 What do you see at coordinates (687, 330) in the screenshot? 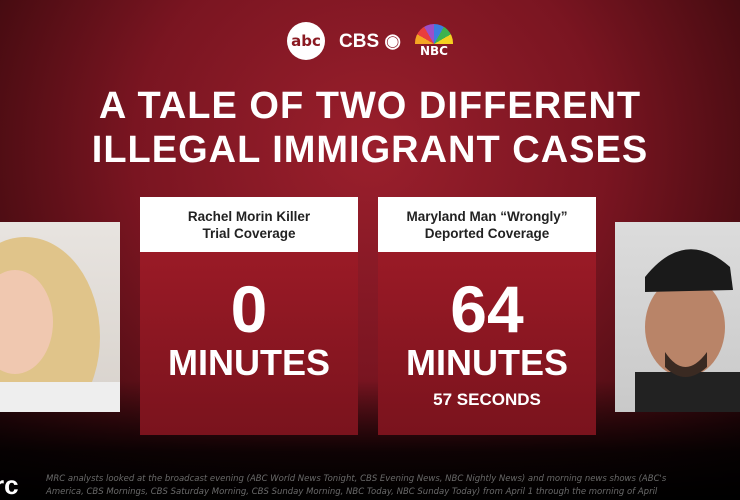
I see `man-portrait-icon` at bounding box center [687, 330].